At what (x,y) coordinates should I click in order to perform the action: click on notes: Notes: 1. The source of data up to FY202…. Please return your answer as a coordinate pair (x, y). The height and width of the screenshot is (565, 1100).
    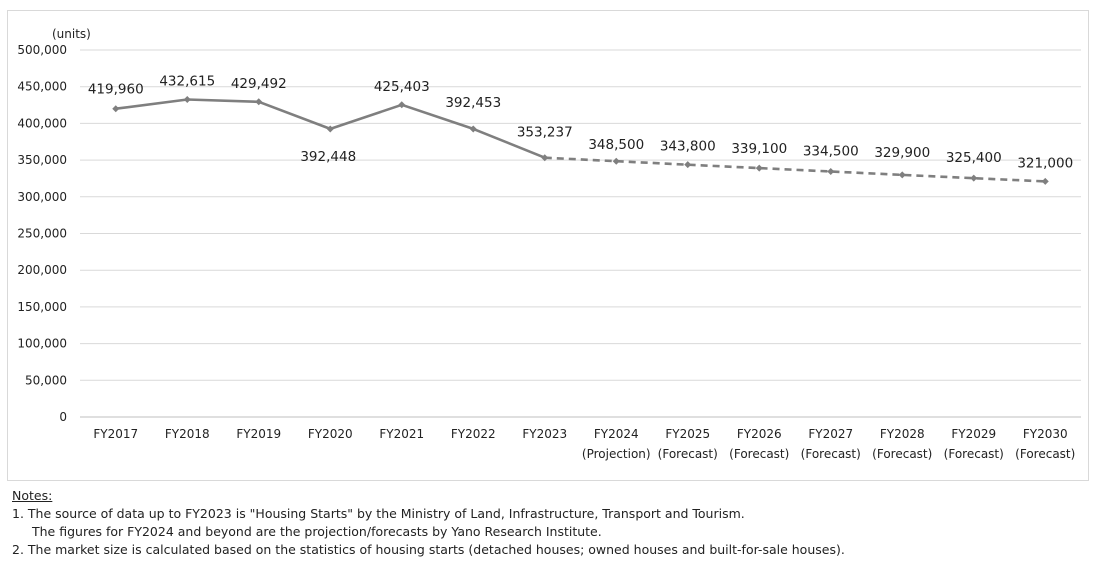
    Looking at the image, I should click on (428, 523).